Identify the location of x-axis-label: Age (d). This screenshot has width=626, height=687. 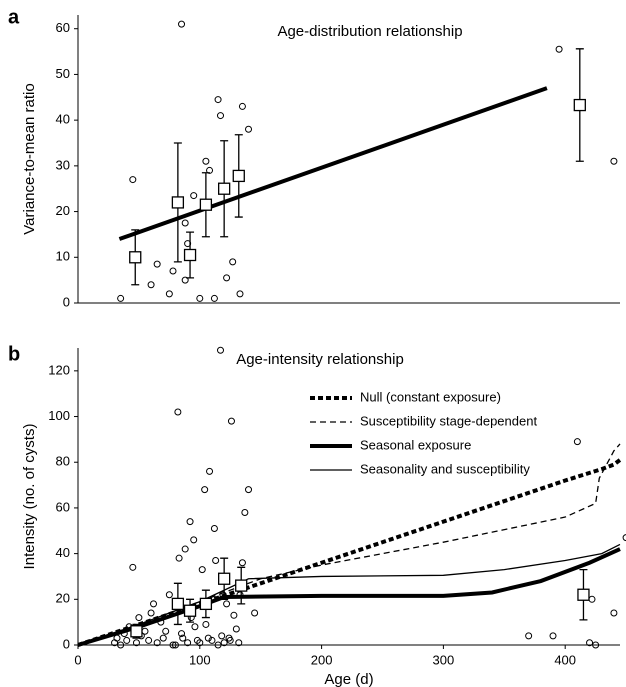
(348, 679).